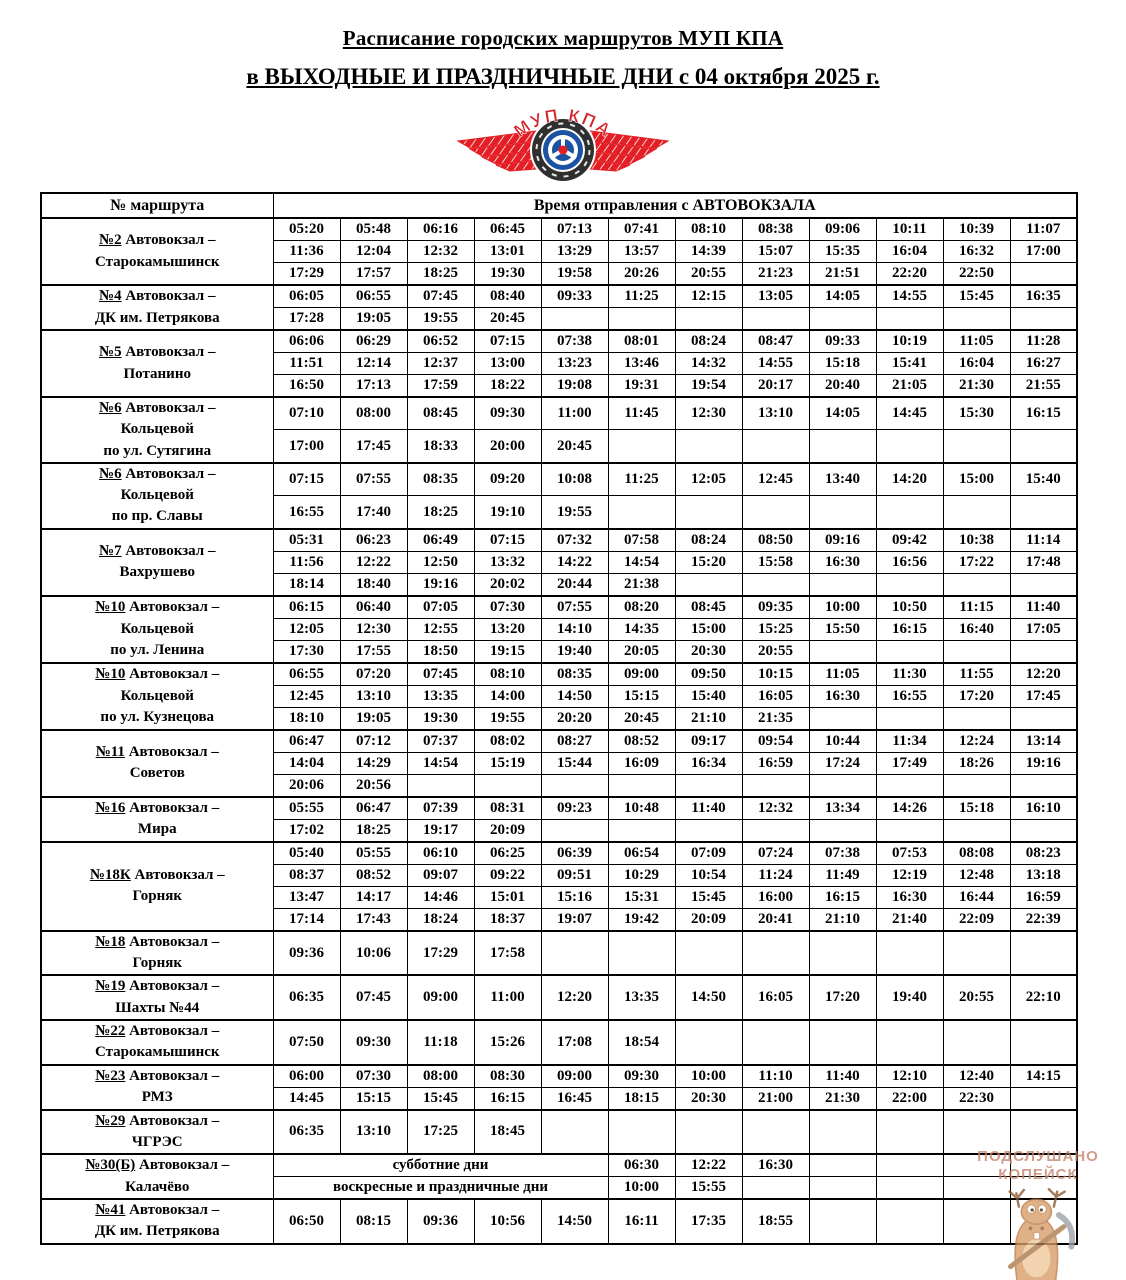  I want to click on time-cell: 05:55, so click(306, 807).